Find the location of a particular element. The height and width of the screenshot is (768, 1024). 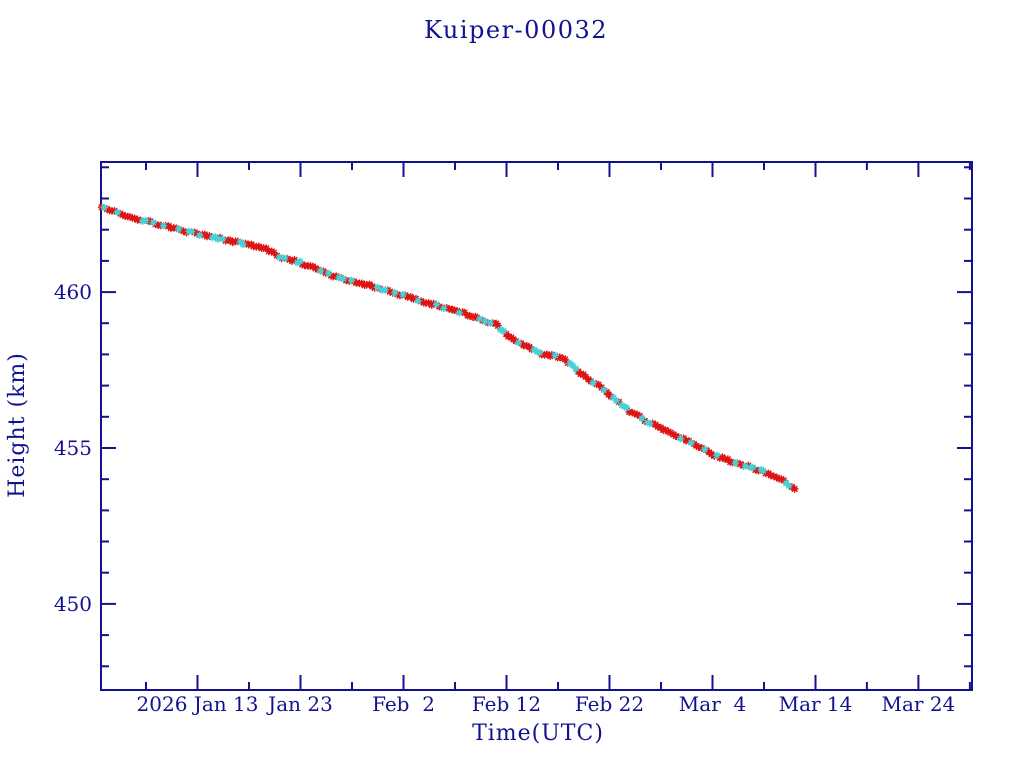

x-tick-label: Feb 2 is located at coordinates (403, 704).